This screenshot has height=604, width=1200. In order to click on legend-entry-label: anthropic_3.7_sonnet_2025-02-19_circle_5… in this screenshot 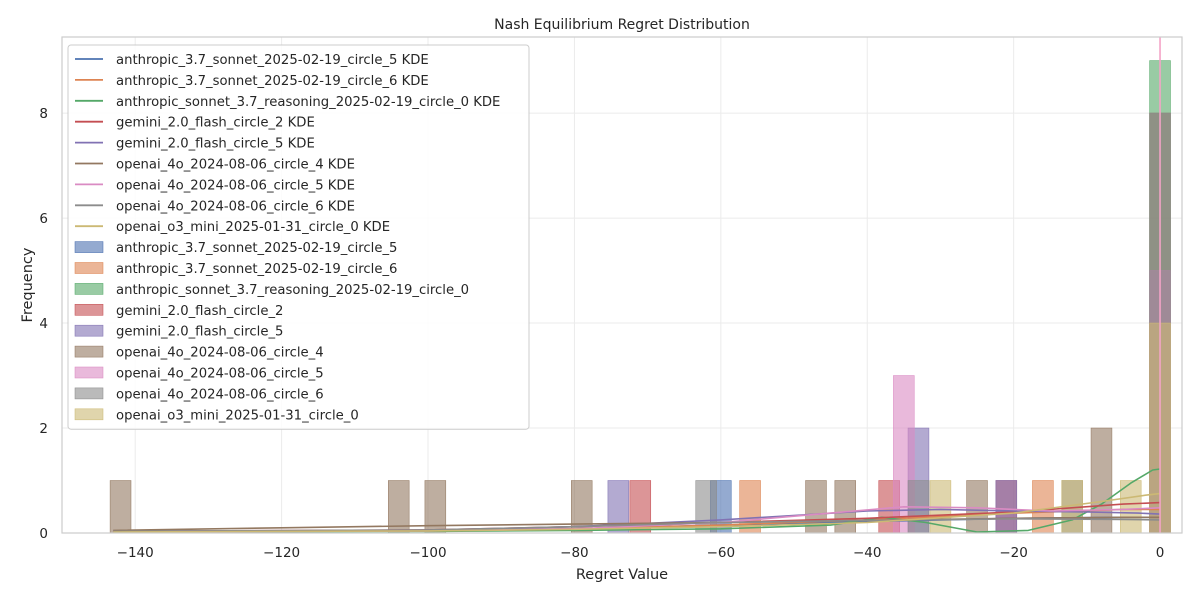, I will do `click(272, 60)`.